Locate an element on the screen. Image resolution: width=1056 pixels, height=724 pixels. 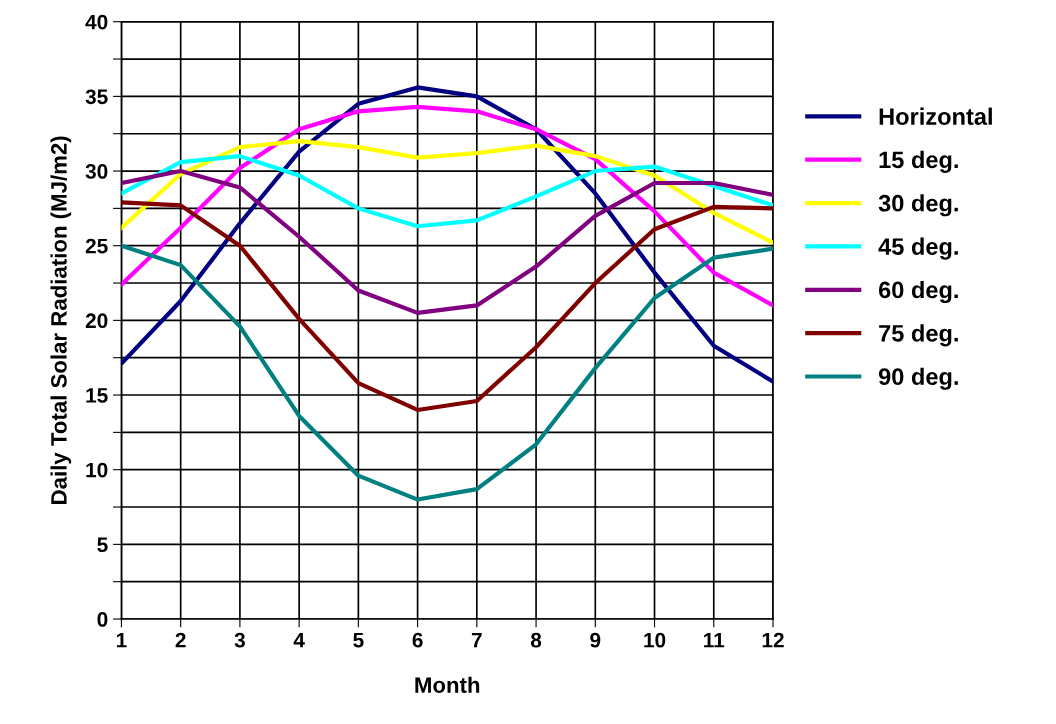
x-tick-label: 11 is located at coordinates (714, 640).